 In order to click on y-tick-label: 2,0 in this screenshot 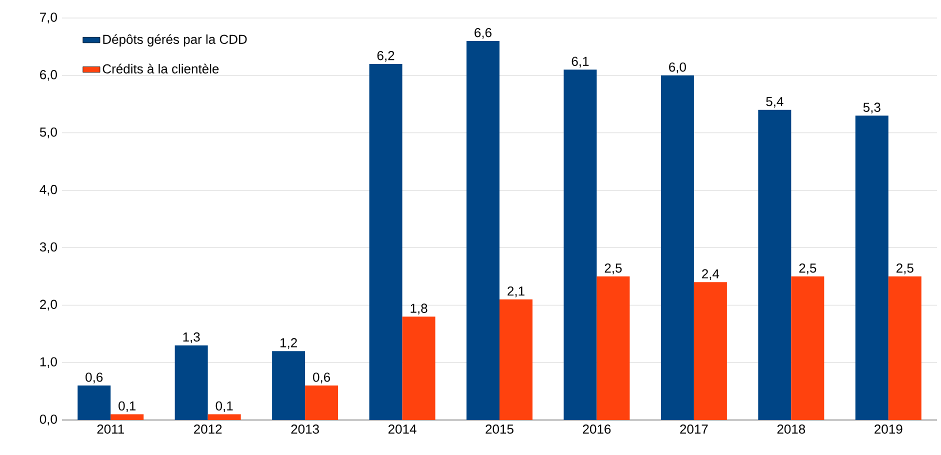, I will do `click(48, 305)`.